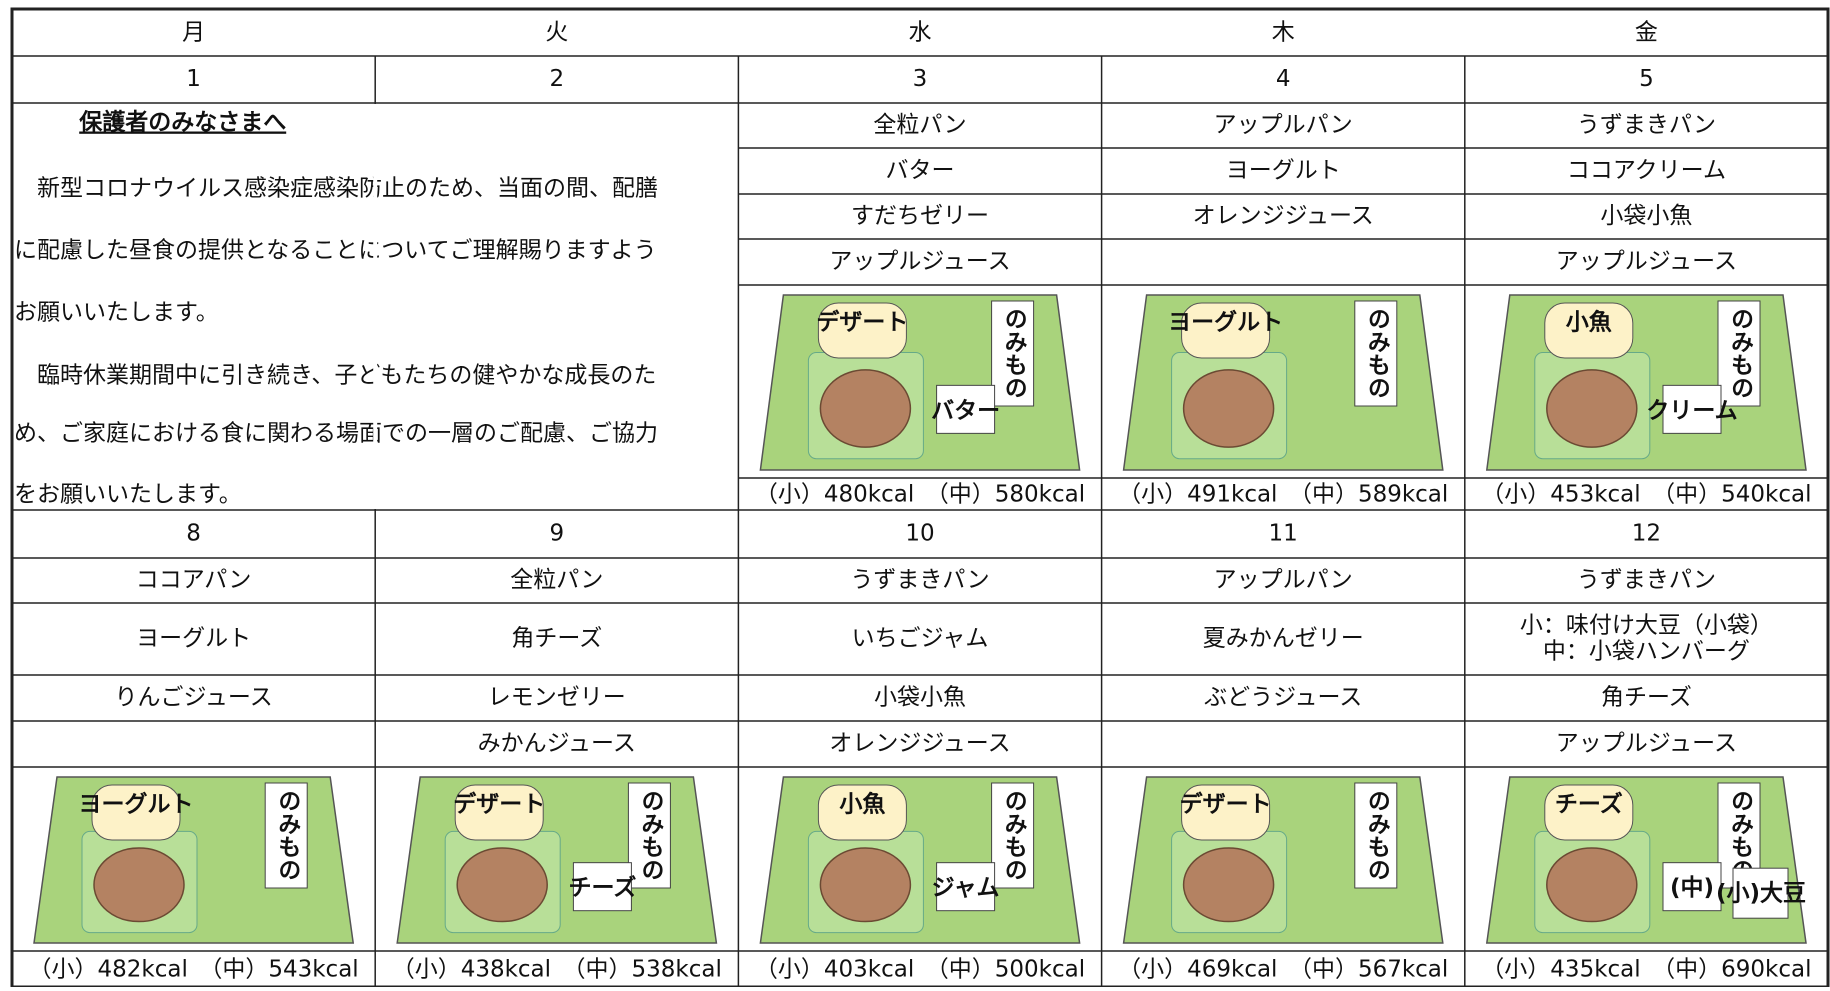 This screenshot has height=991, width=1830. What do you see at coordinates (920, 970) in the screenshot?
I see `kcal: （小）403kcal （中）500kcal` at bounding box center [920, 970].